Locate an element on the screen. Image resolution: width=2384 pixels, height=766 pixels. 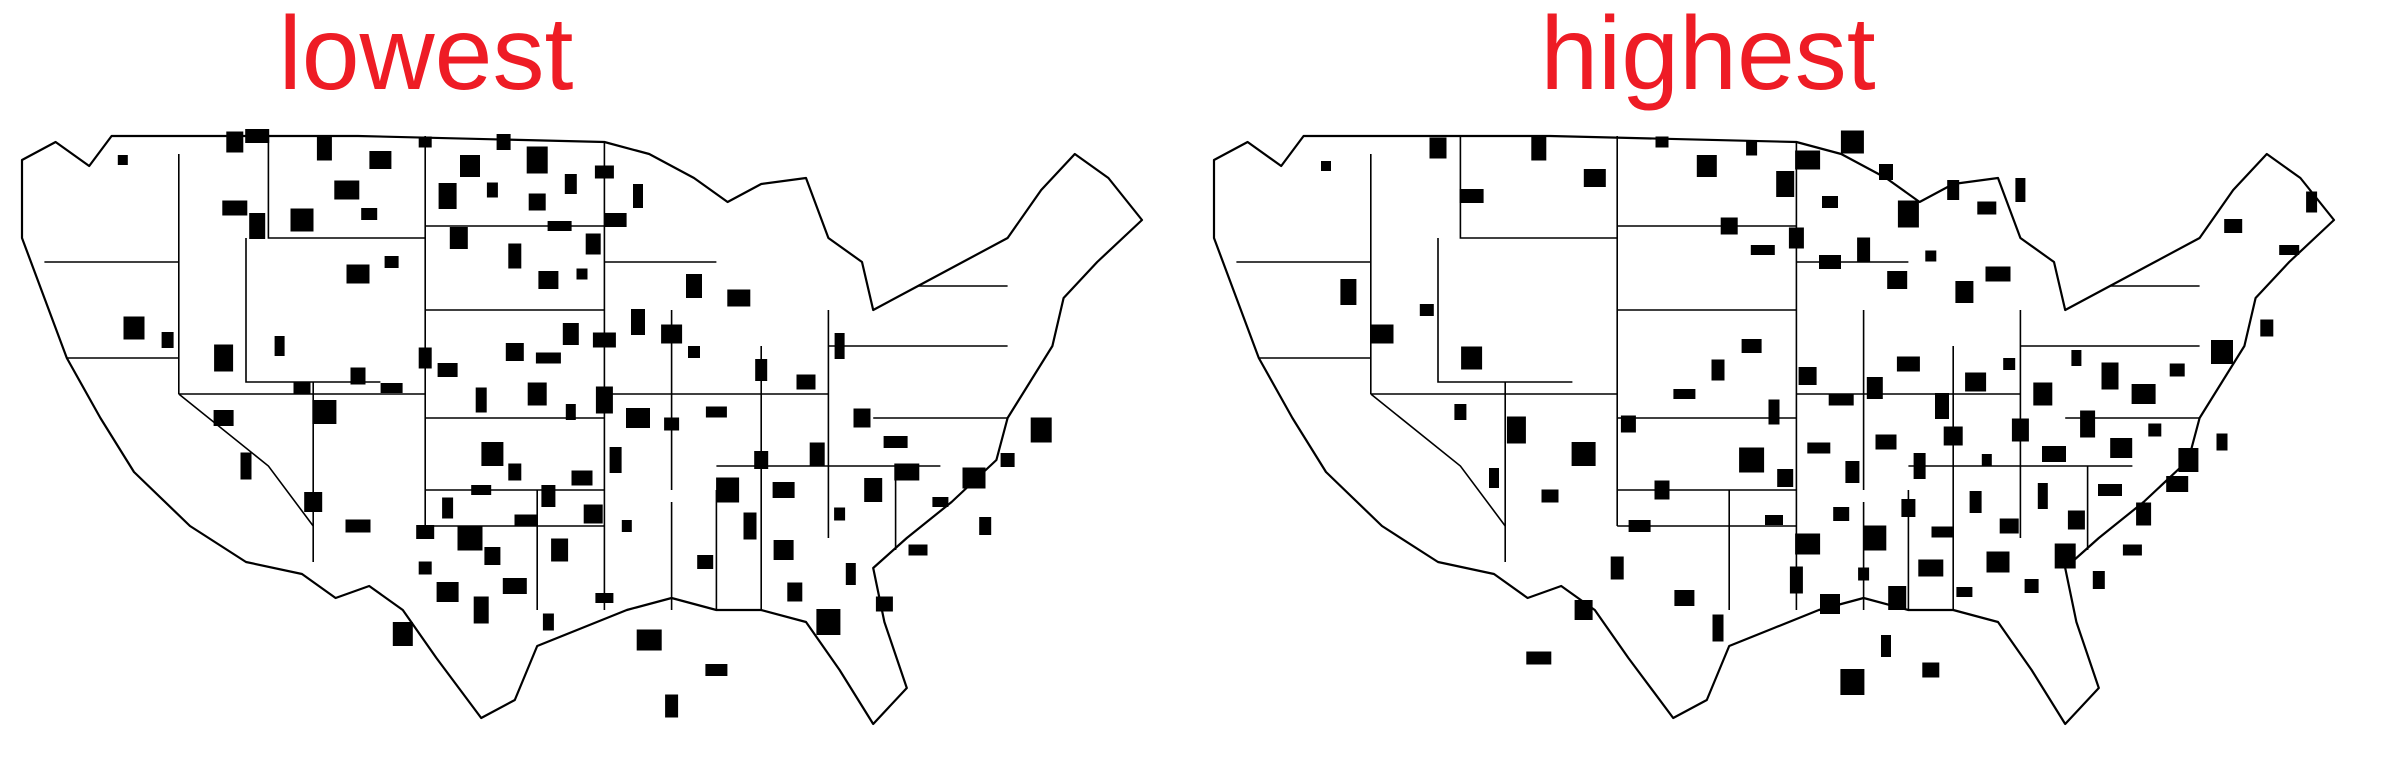
panel-title: lowest is located at coordinates (426, 56).